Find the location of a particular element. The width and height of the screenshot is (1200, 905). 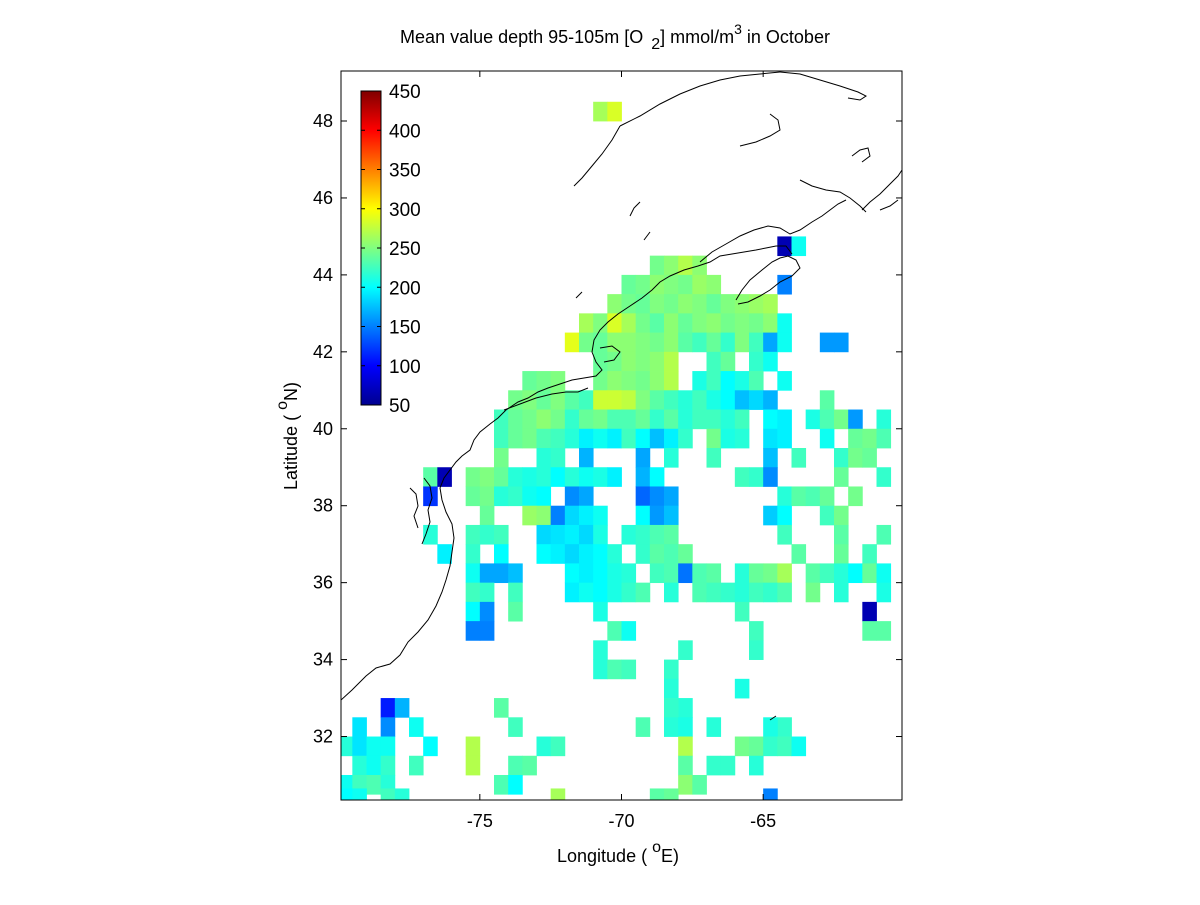

colorbar-ticks: 50 100 150 200 250 300 350 400 450 is located at coordinates (391, 249).